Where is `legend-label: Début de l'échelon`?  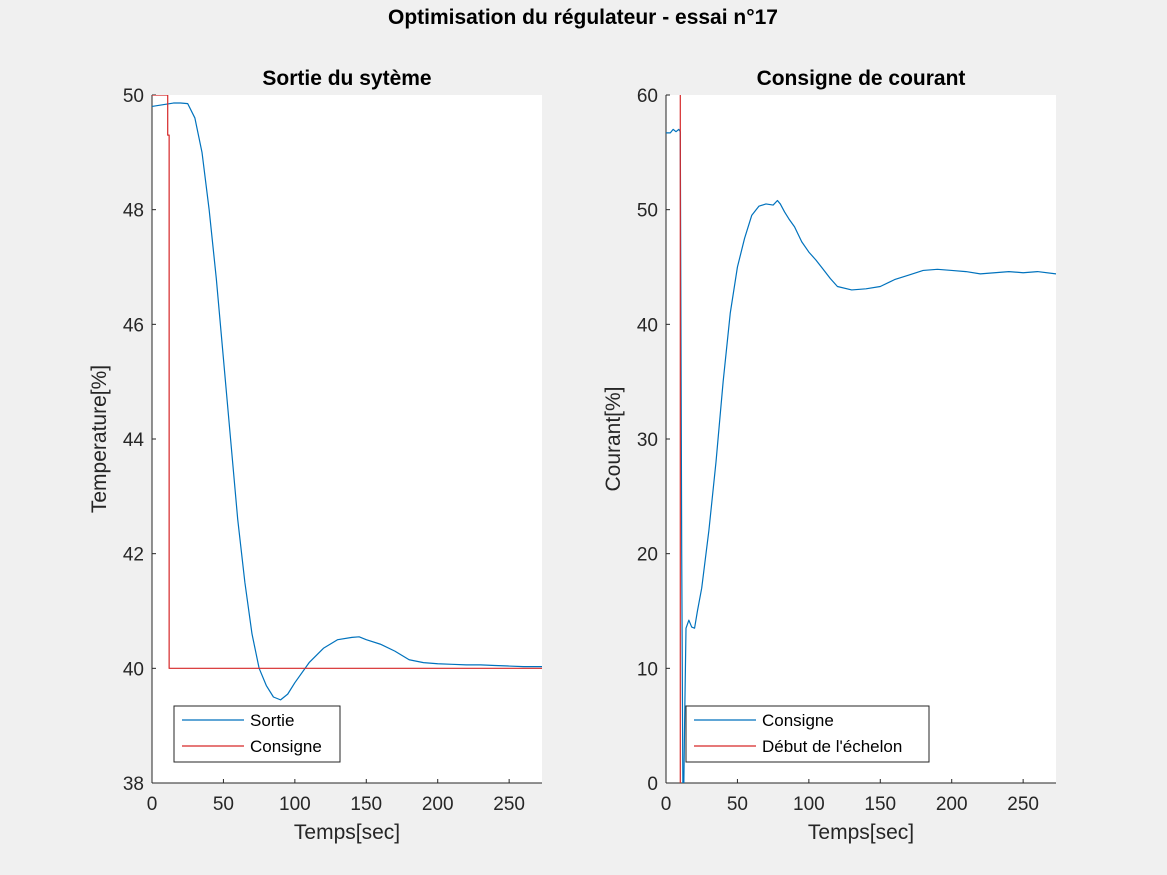 legend-label: Début de l'échelon is located at coordinates (832, 746).